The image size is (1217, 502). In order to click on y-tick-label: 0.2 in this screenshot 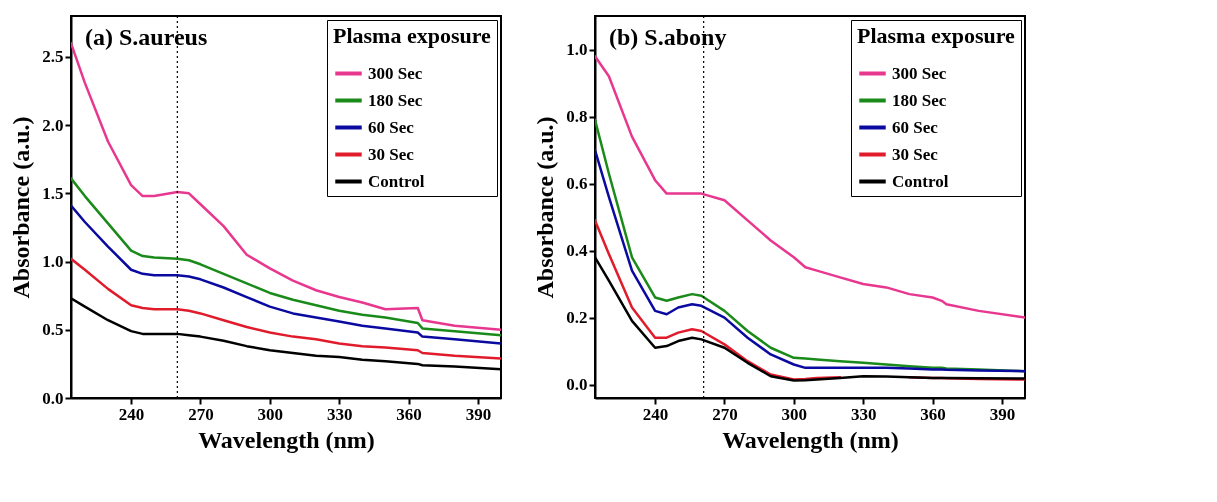, I will do `click(577, 318)`.